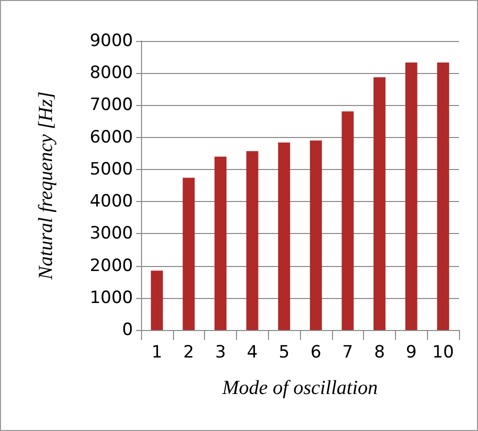 This screenshot has height=431, width=478. I want to click on y-tick-label: 9000, so click(111, 41).